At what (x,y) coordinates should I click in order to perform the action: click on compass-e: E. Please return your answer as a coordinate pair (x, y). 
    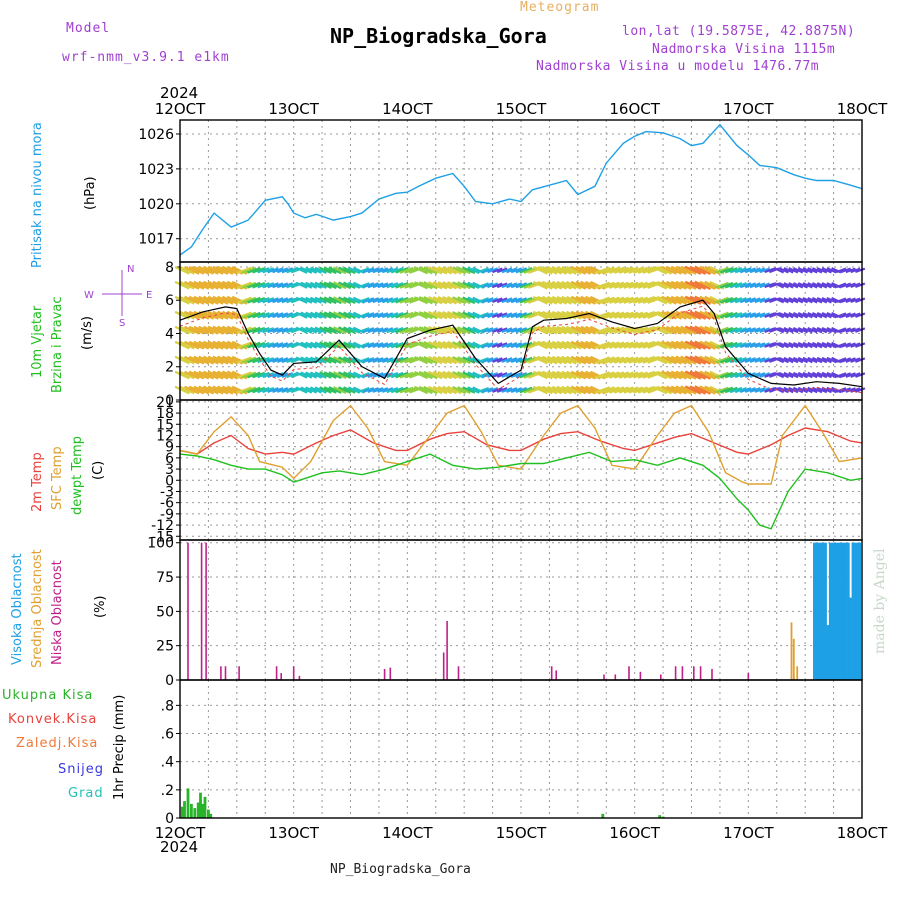
    Looking at the image, I should click on (149, 295).